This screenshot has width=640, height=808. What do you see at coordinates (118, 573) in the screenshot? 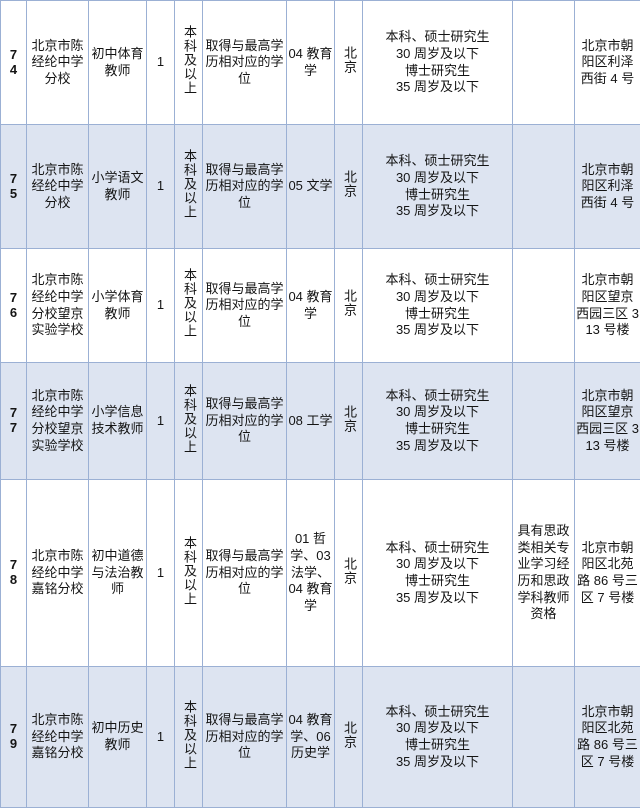
I see `cell-post: 初中道德与法治教师` at bounding box center [118, 573].